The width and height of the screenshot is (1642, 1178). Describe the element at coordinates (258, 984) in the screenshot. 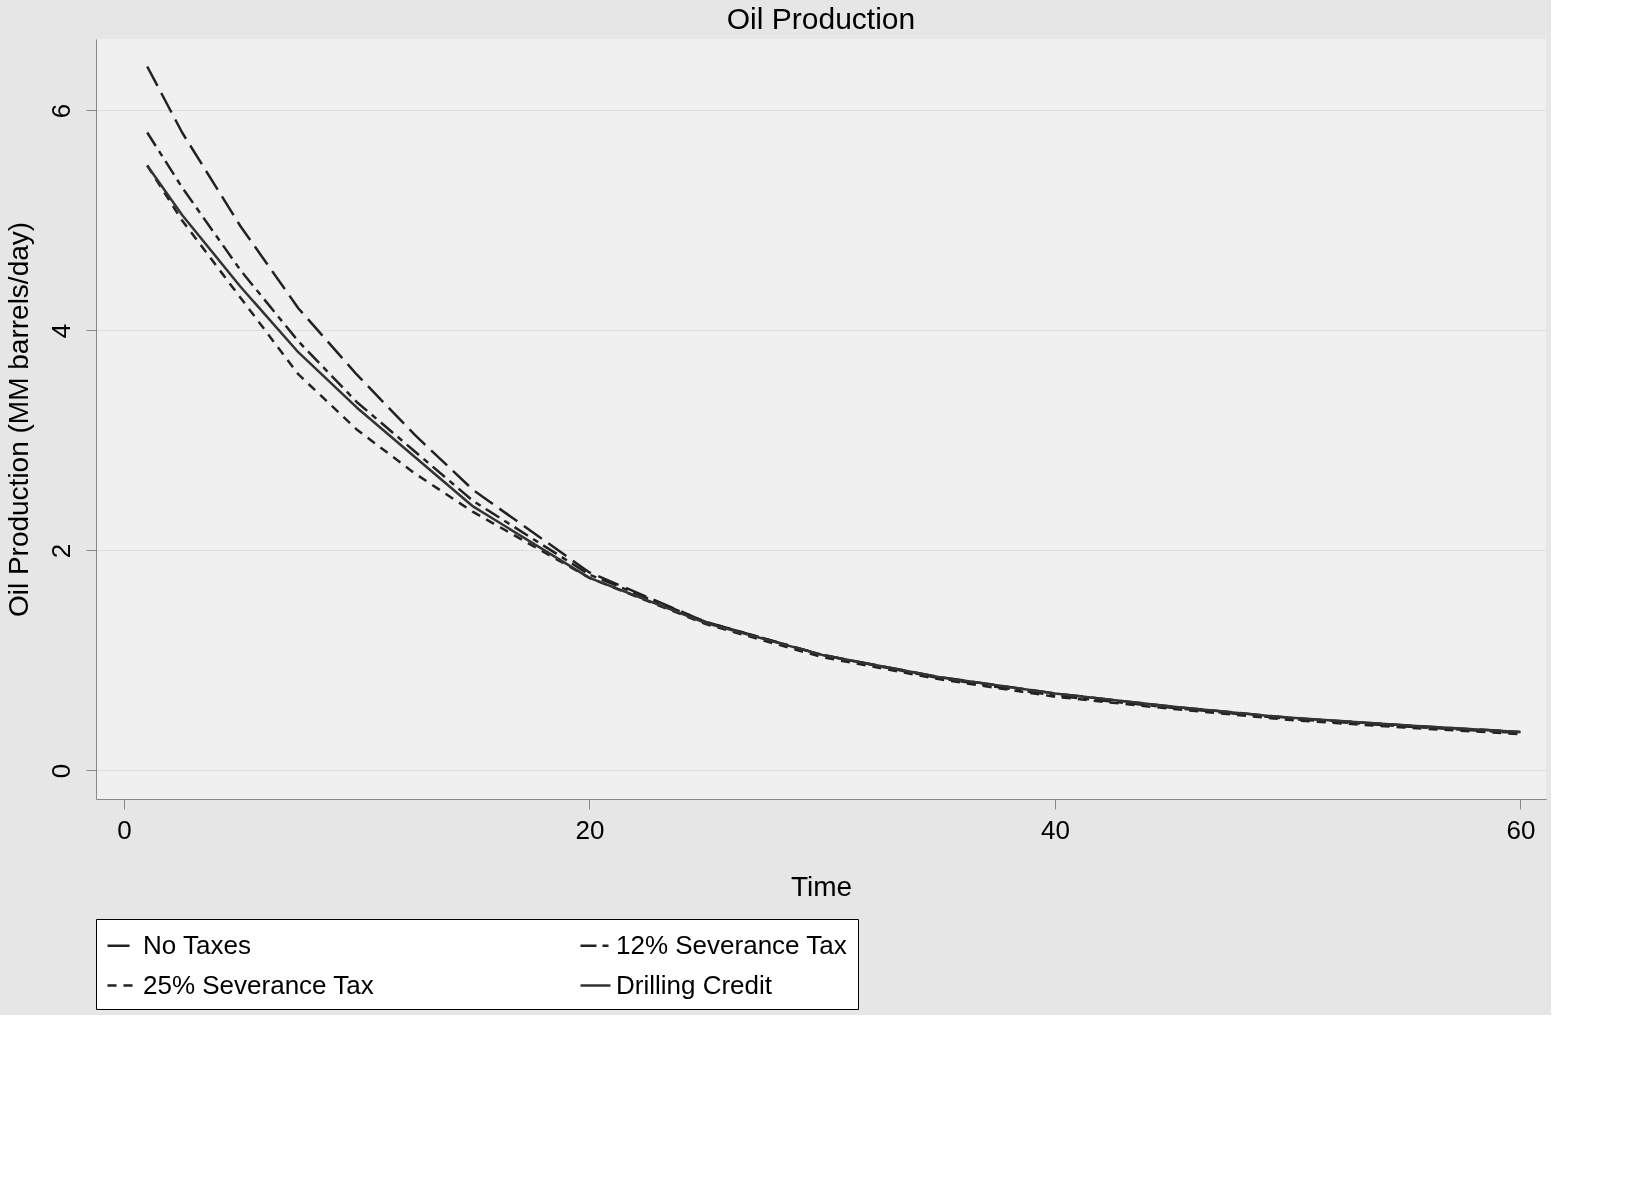

I see `legend-label: 25% Severance Tax` at that location.